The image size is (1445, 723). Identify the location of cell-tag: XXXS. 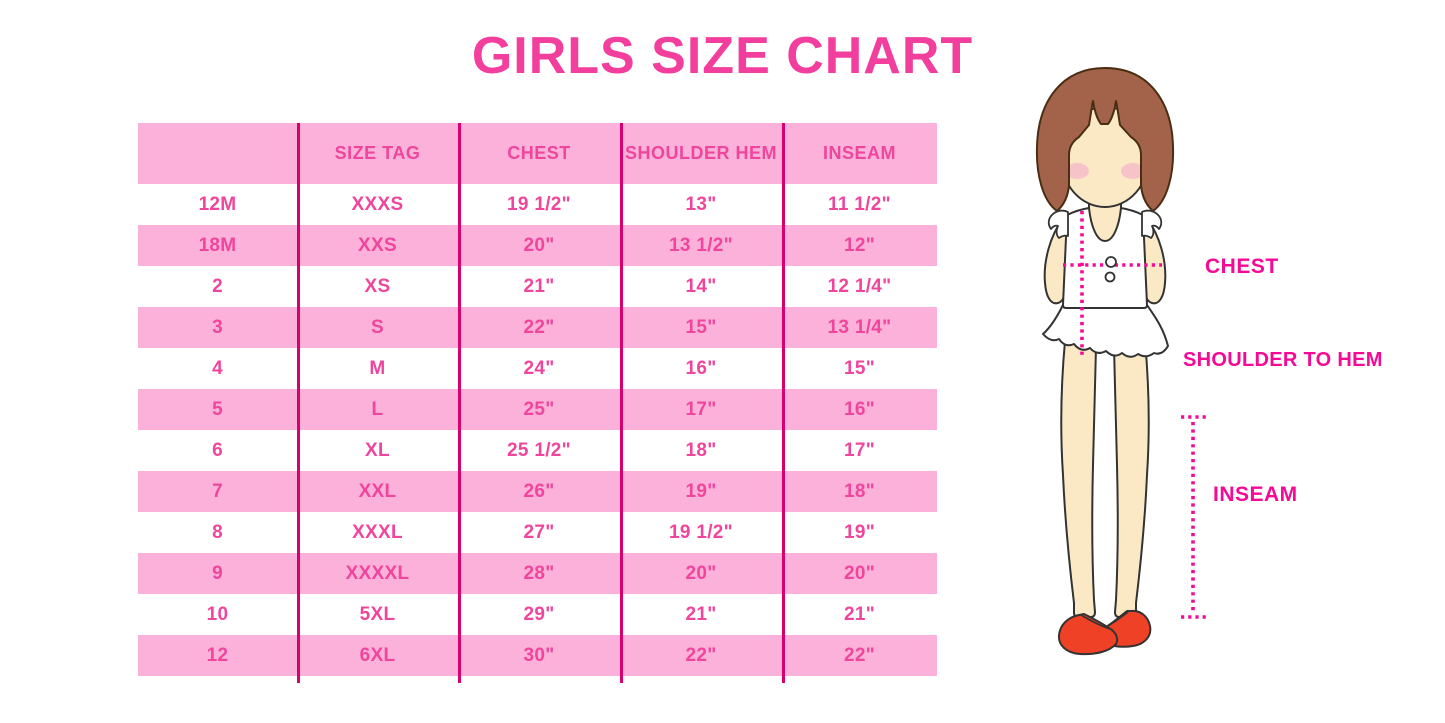
(377, 204).